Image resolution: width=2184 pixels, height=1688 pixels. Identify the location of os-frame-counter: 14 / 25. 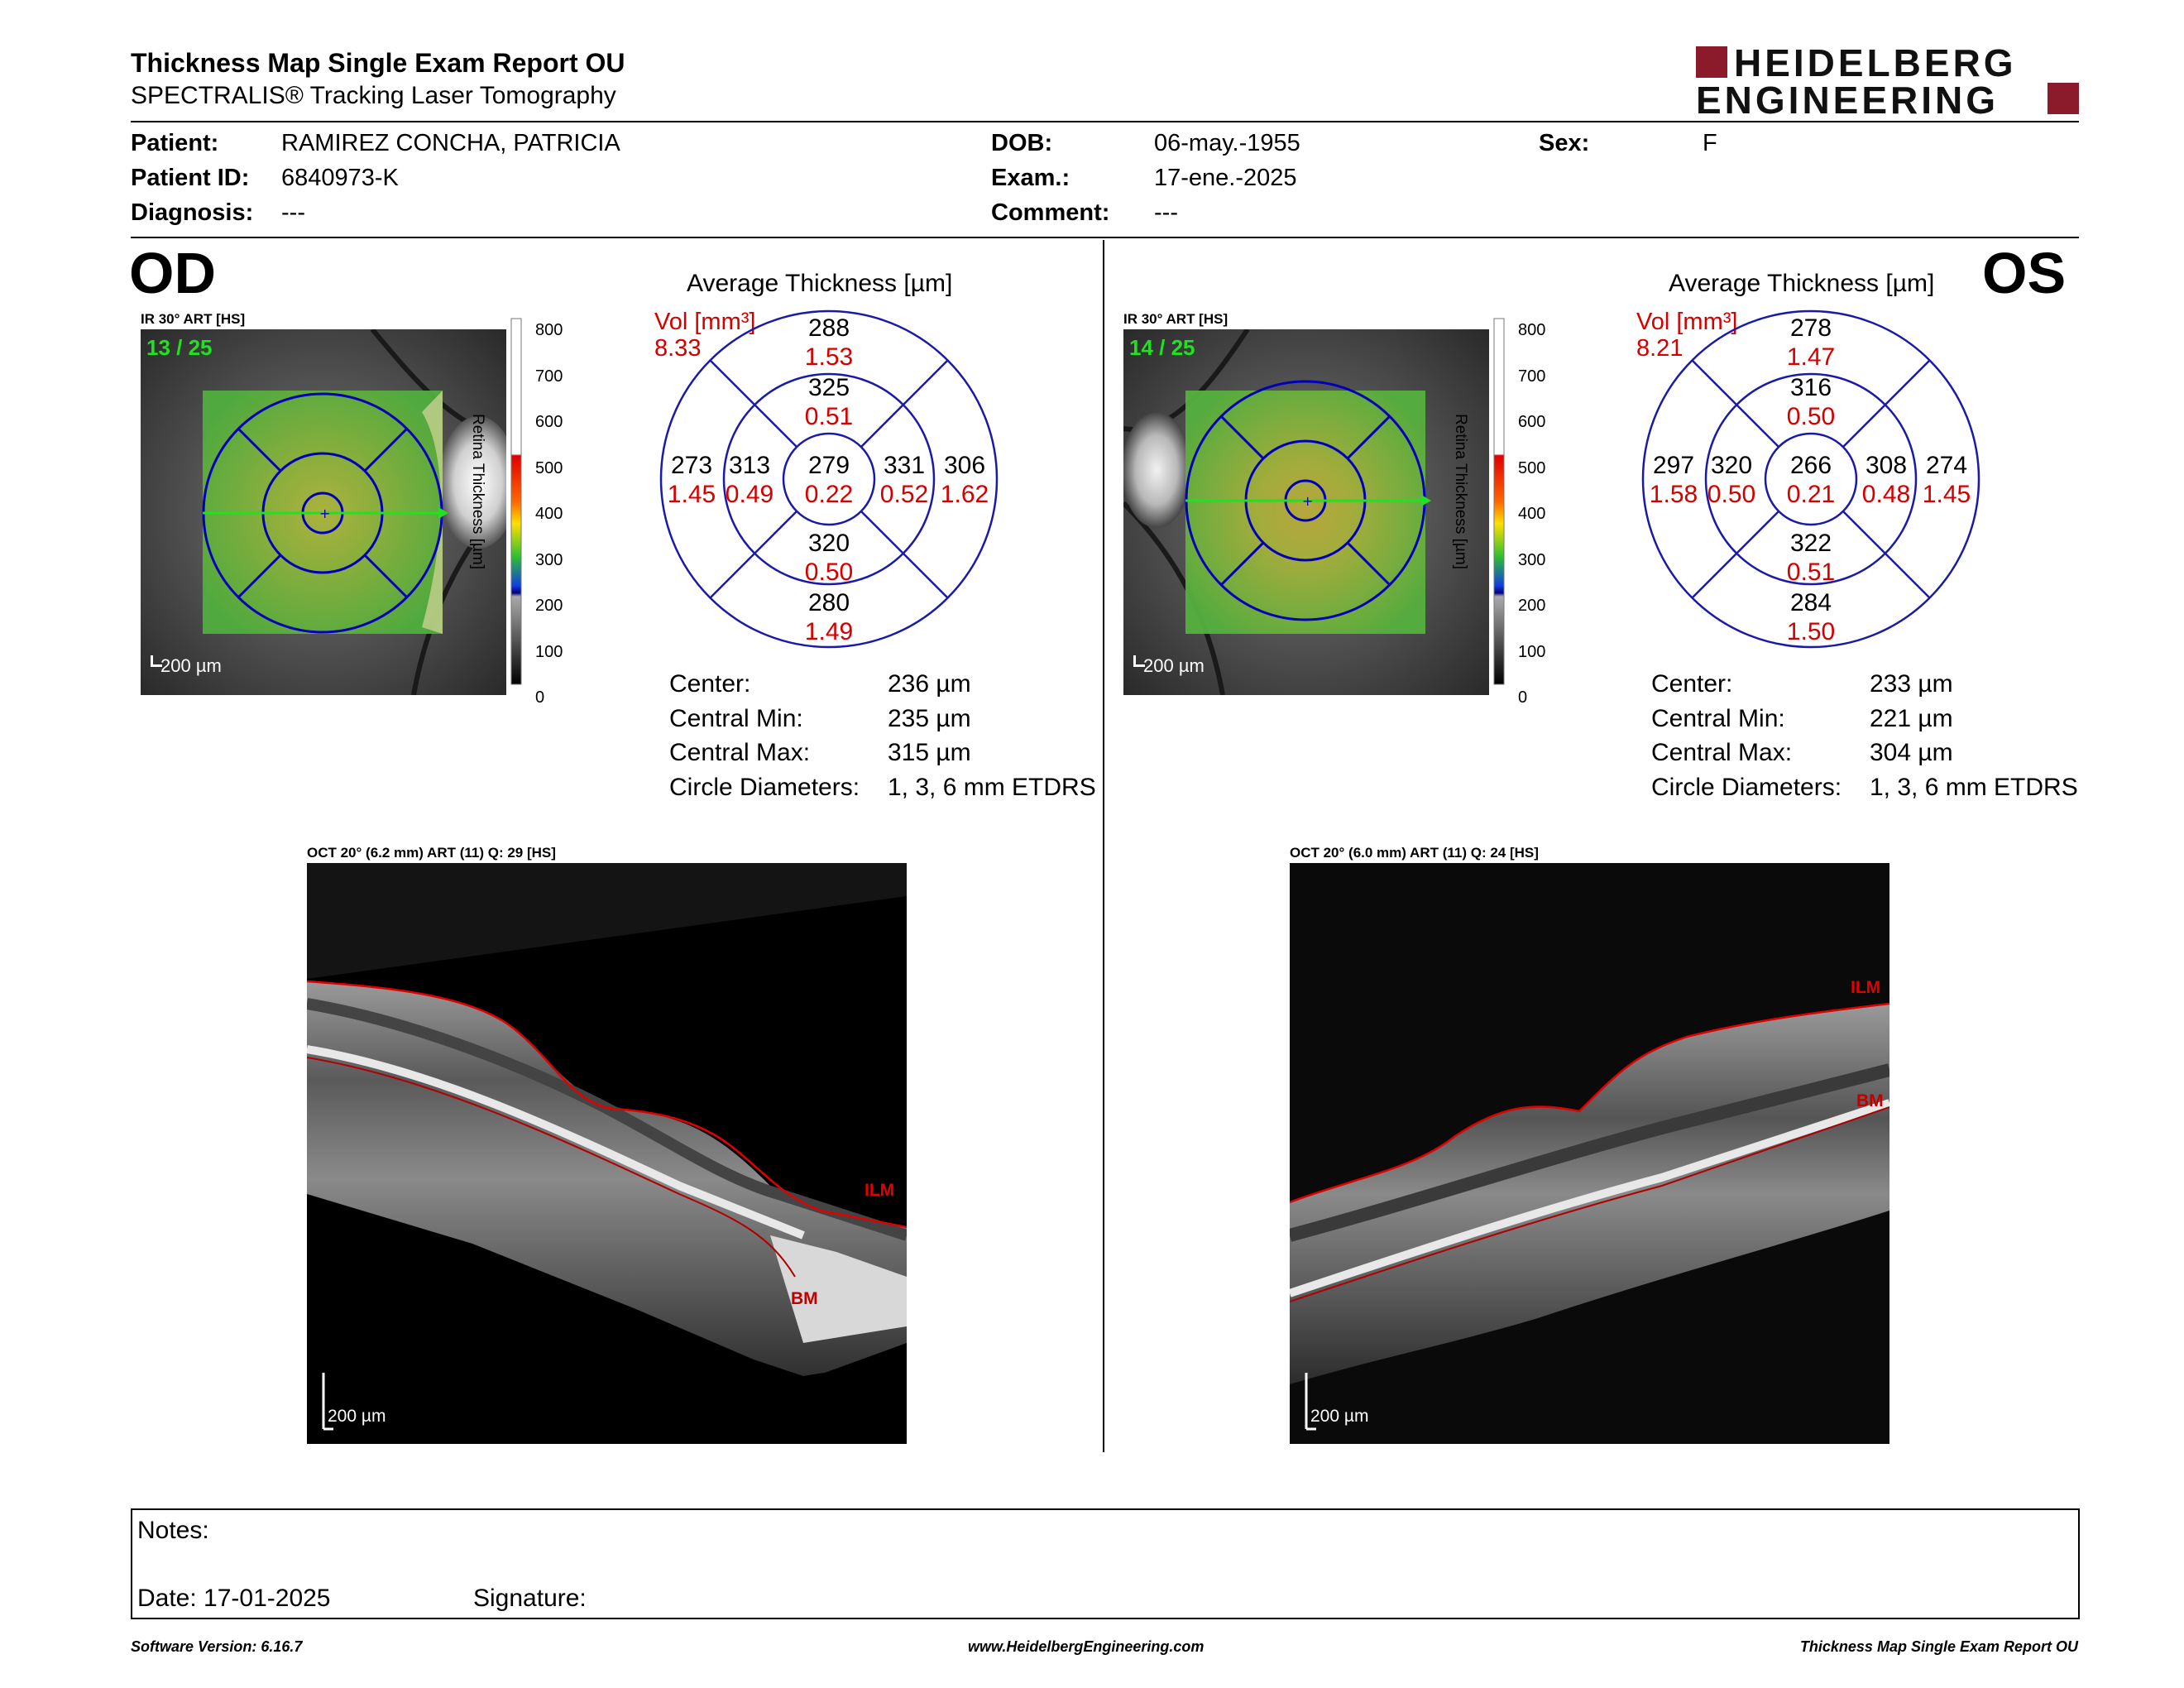
(1162, 347).